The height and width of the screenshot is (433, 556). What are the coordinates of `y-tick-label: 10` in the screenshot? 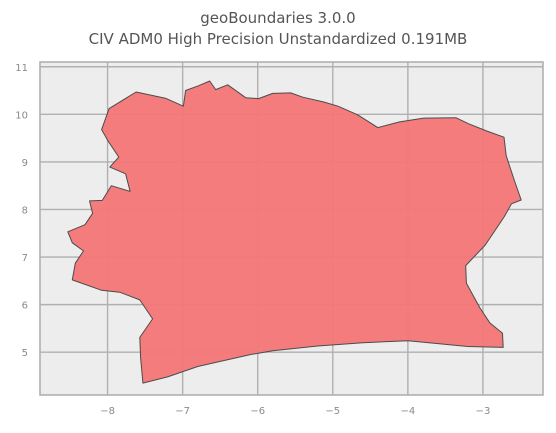 It's located at (21, 115).